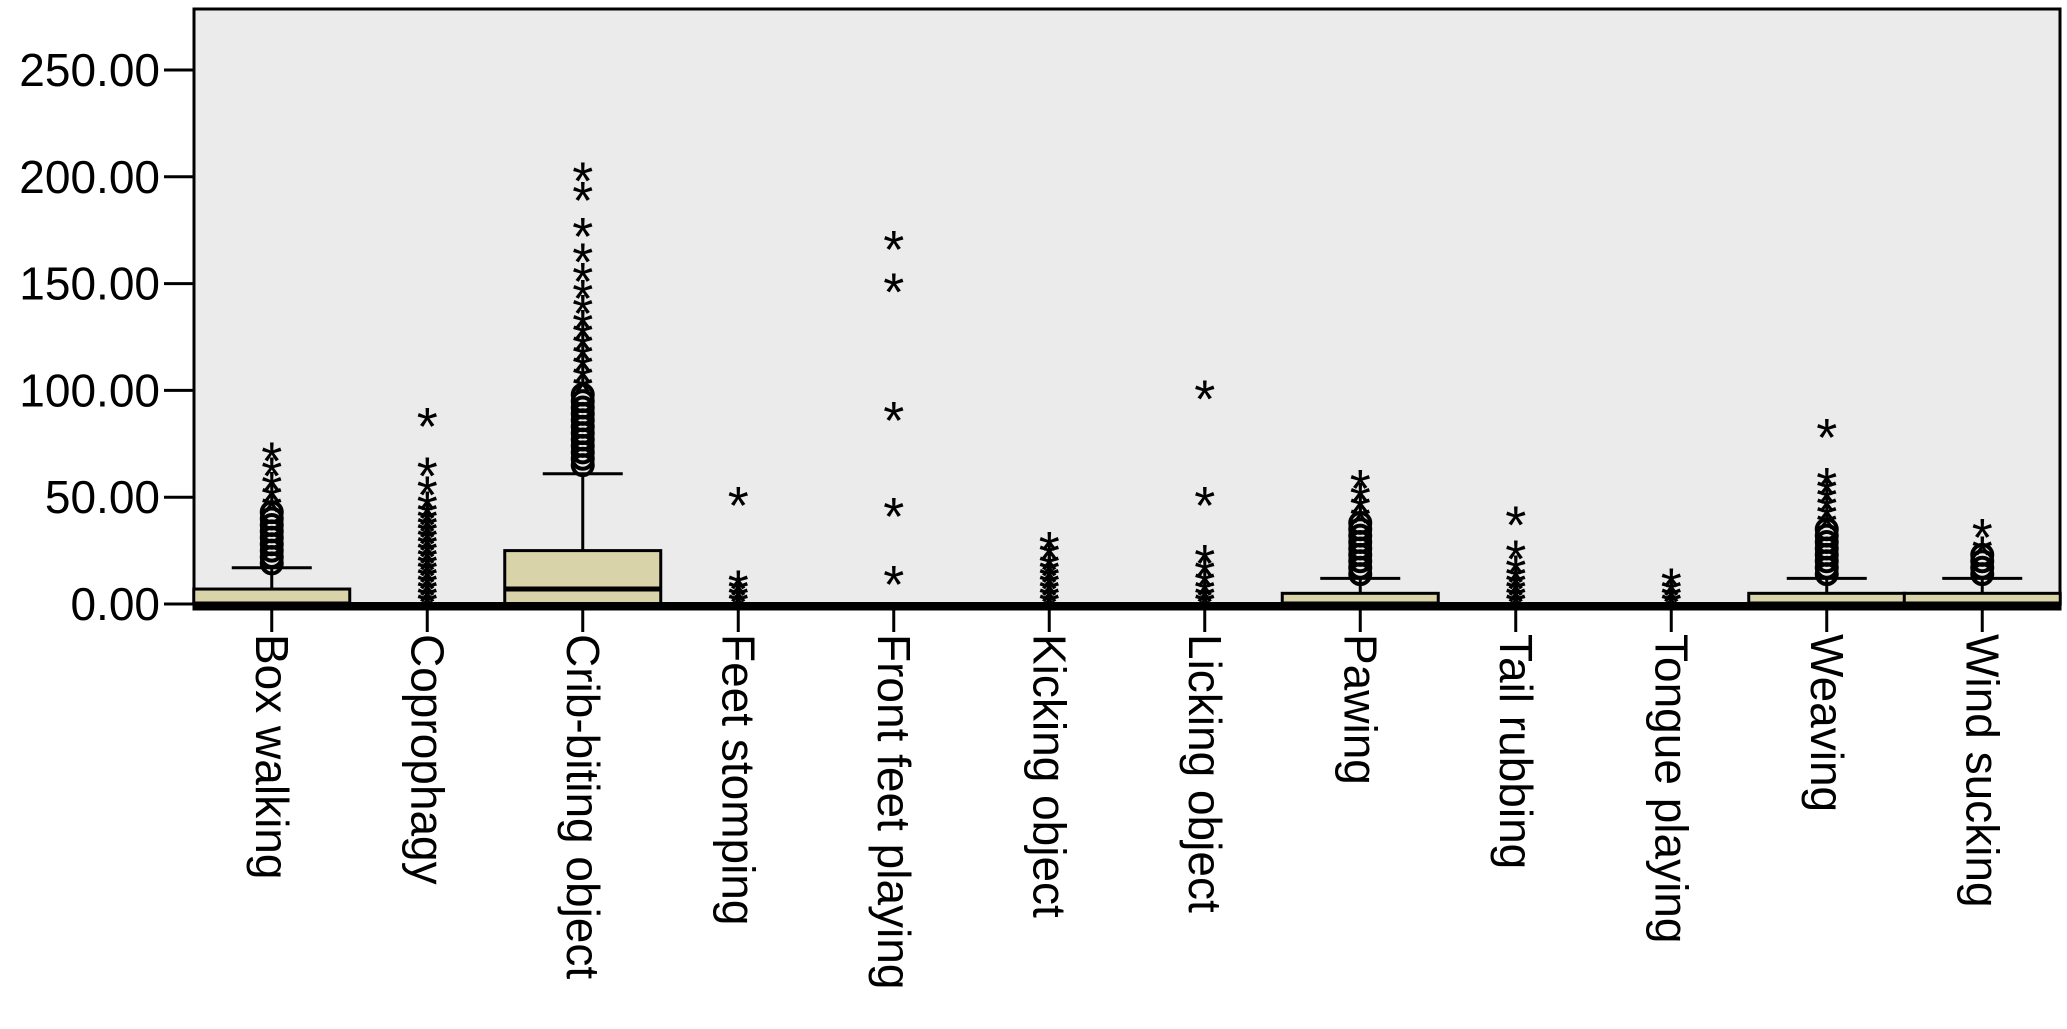  Describe the element at coordinates (89, 177) in the screenshot. I see `y-tick-label: 200.00` at that location.